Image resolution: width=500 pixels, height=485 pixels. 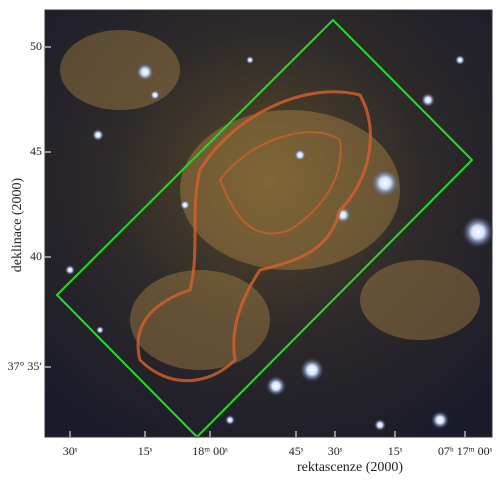 I want to click on y-tick-label: 45, so click(x=36, y=151).